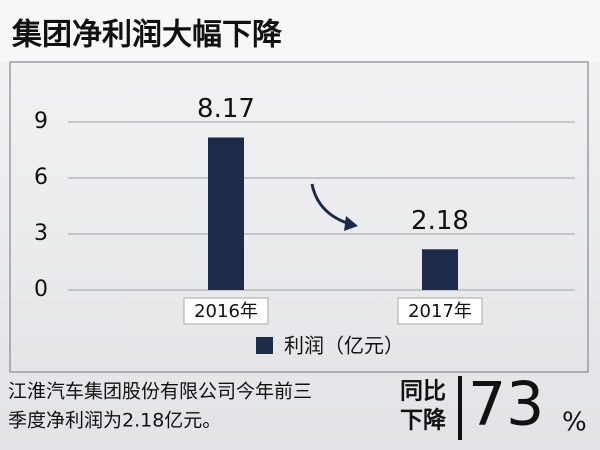 This screenshot has height=450, width=600. I want to click on x-tick-label: 2016年, so click(226, 311).